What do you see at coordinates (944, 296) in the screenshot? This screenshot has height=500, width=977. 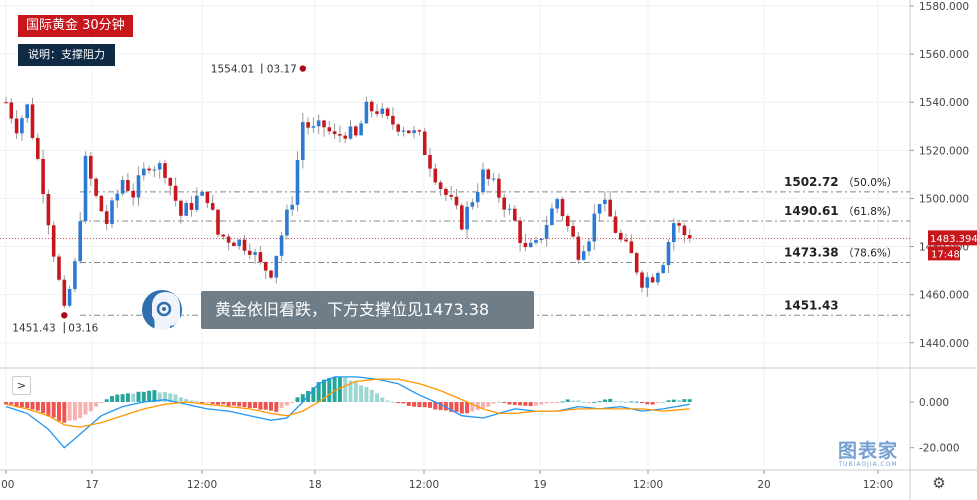 I see `y-tick-label: 1460.000` at bounding box center [944, 296].